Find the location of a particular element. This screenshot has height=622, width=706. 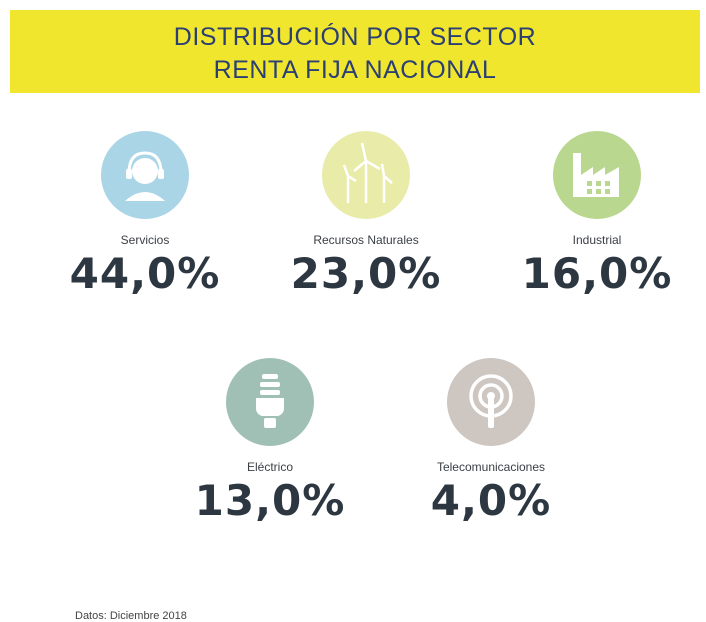

sector-label: Servicios is located at coordinates (145, 240).